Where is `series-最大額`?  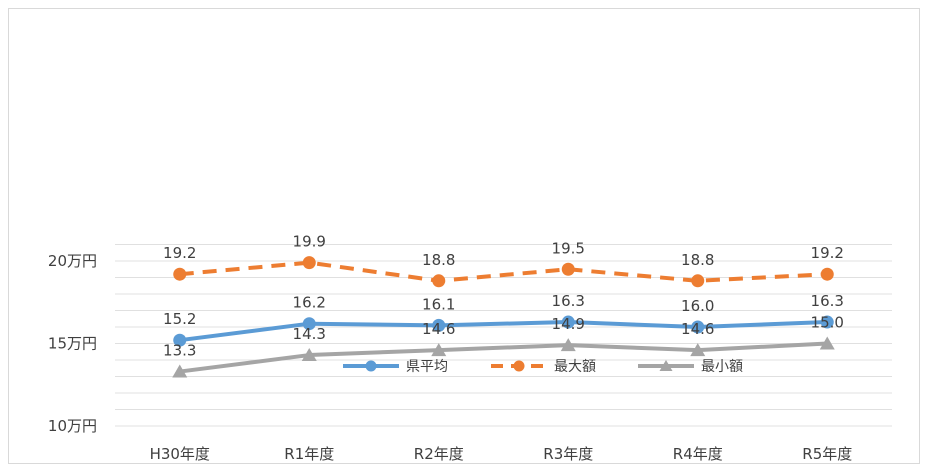
series-最大額 is located at coordinates (503, 272).